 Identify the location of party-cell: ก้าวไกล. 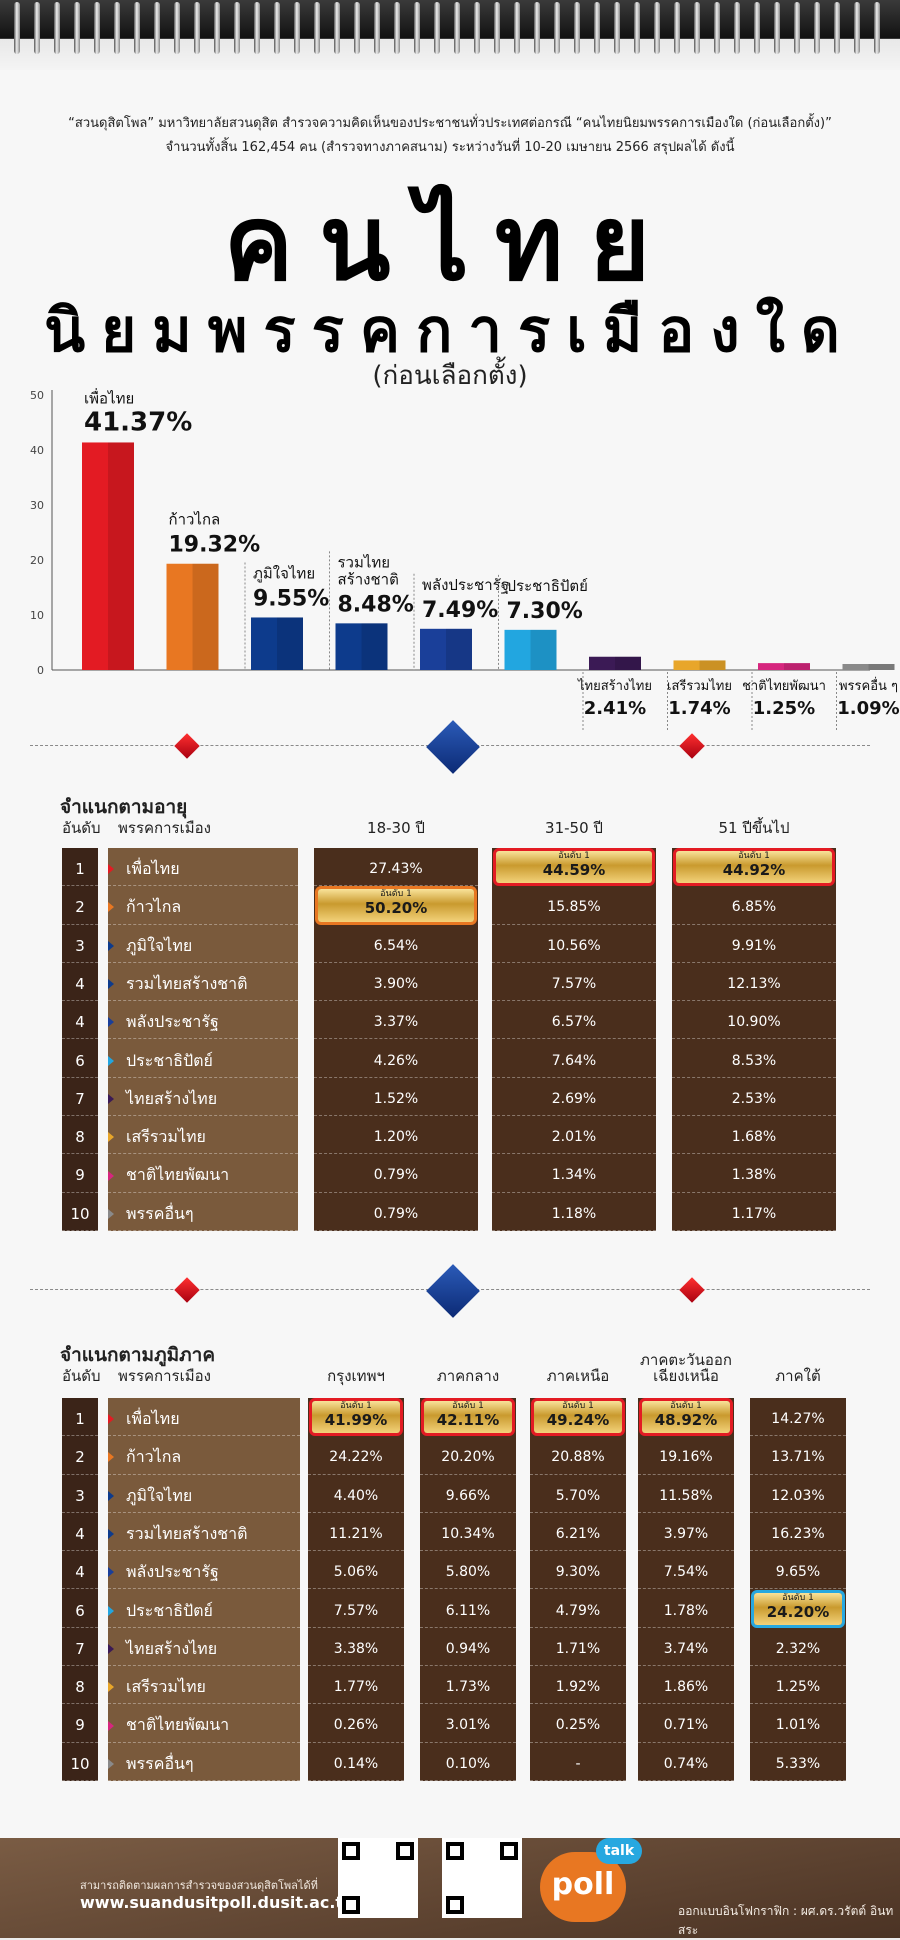
(203, 905).